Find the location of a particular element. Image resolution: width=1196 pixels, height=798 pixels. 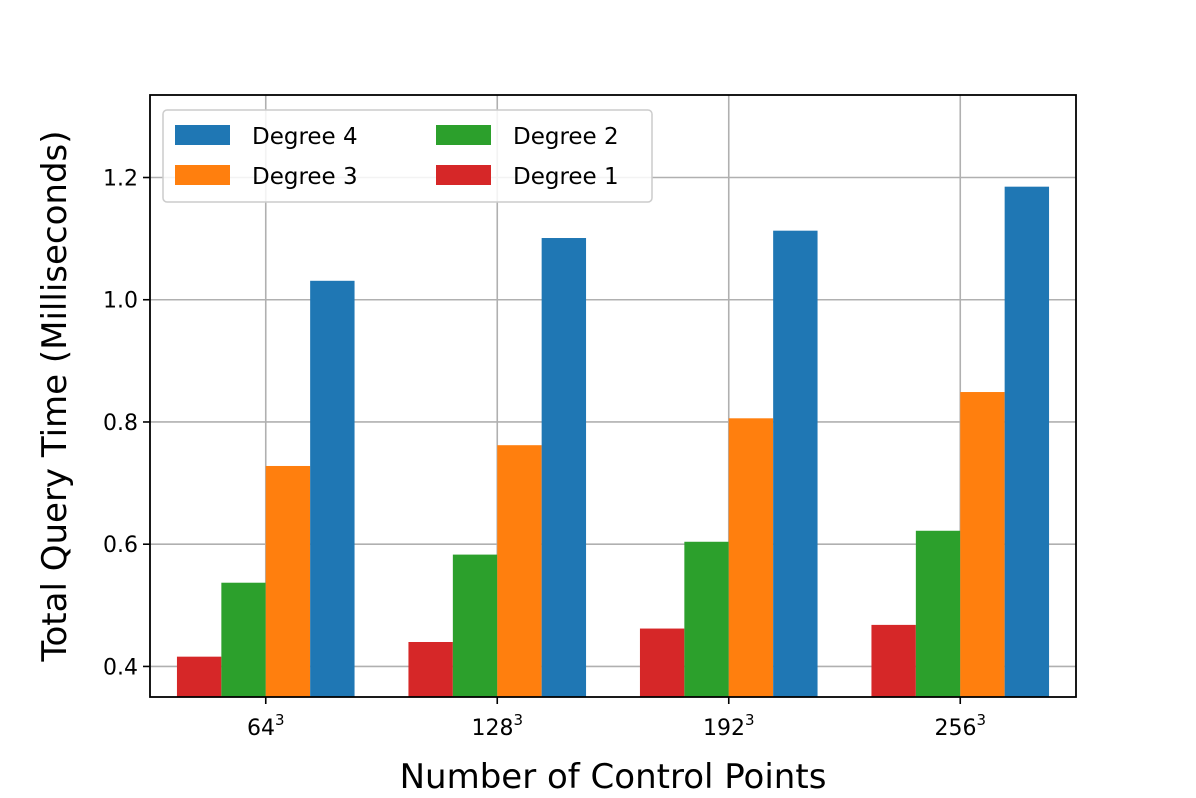

y-tick-label: 1.2 is located at coordinates (120, 179).